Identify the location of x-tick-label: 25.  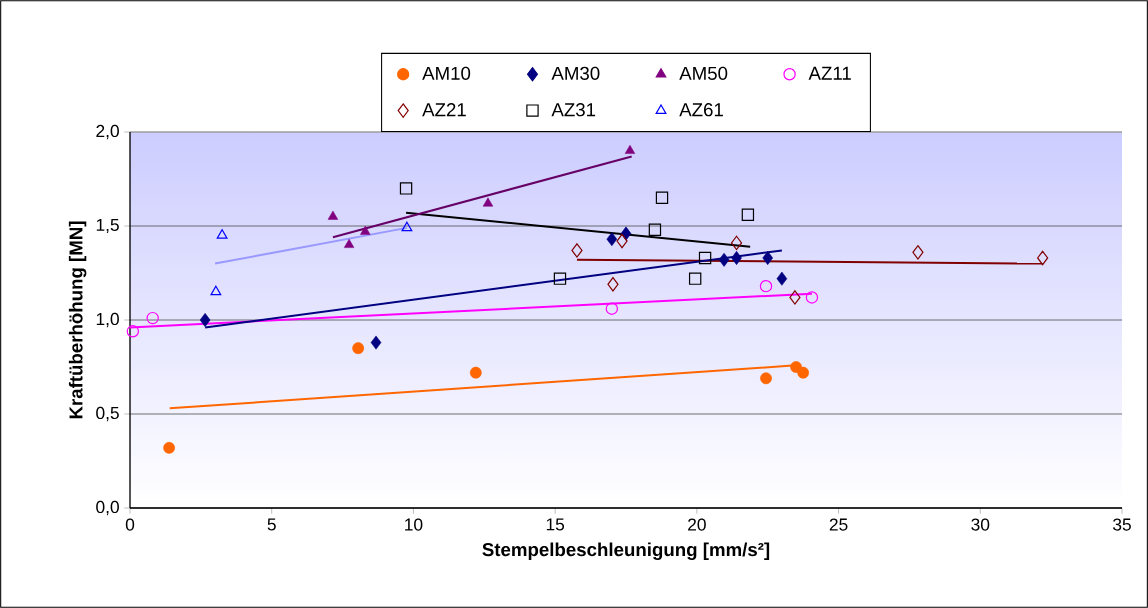
(838, 524).